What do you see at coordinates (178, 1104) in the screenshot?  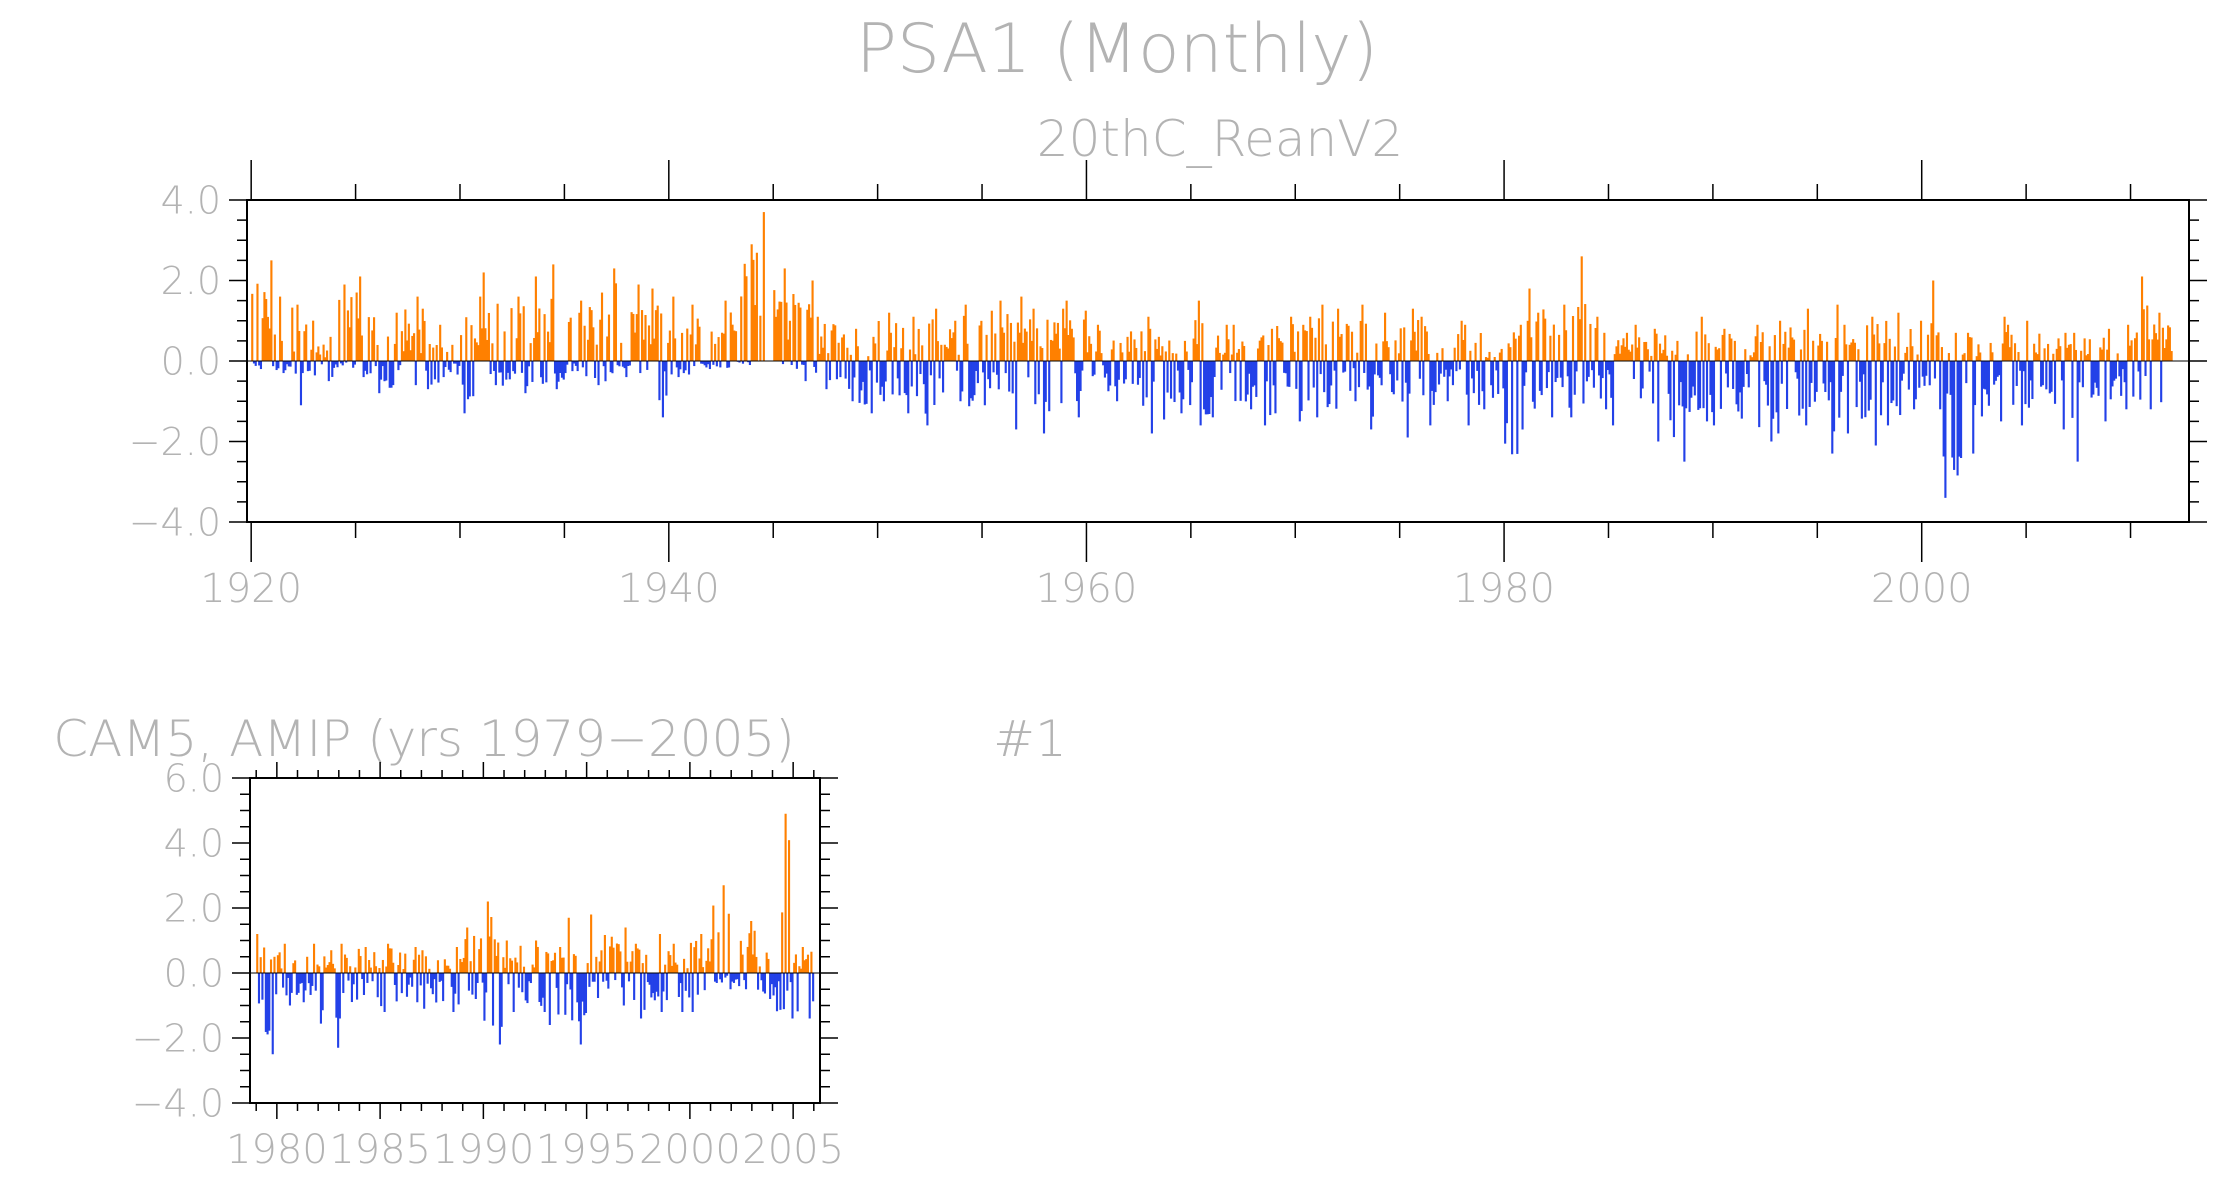 I see `y-tick-label: −4.0` at bounding box center [178, 1104].